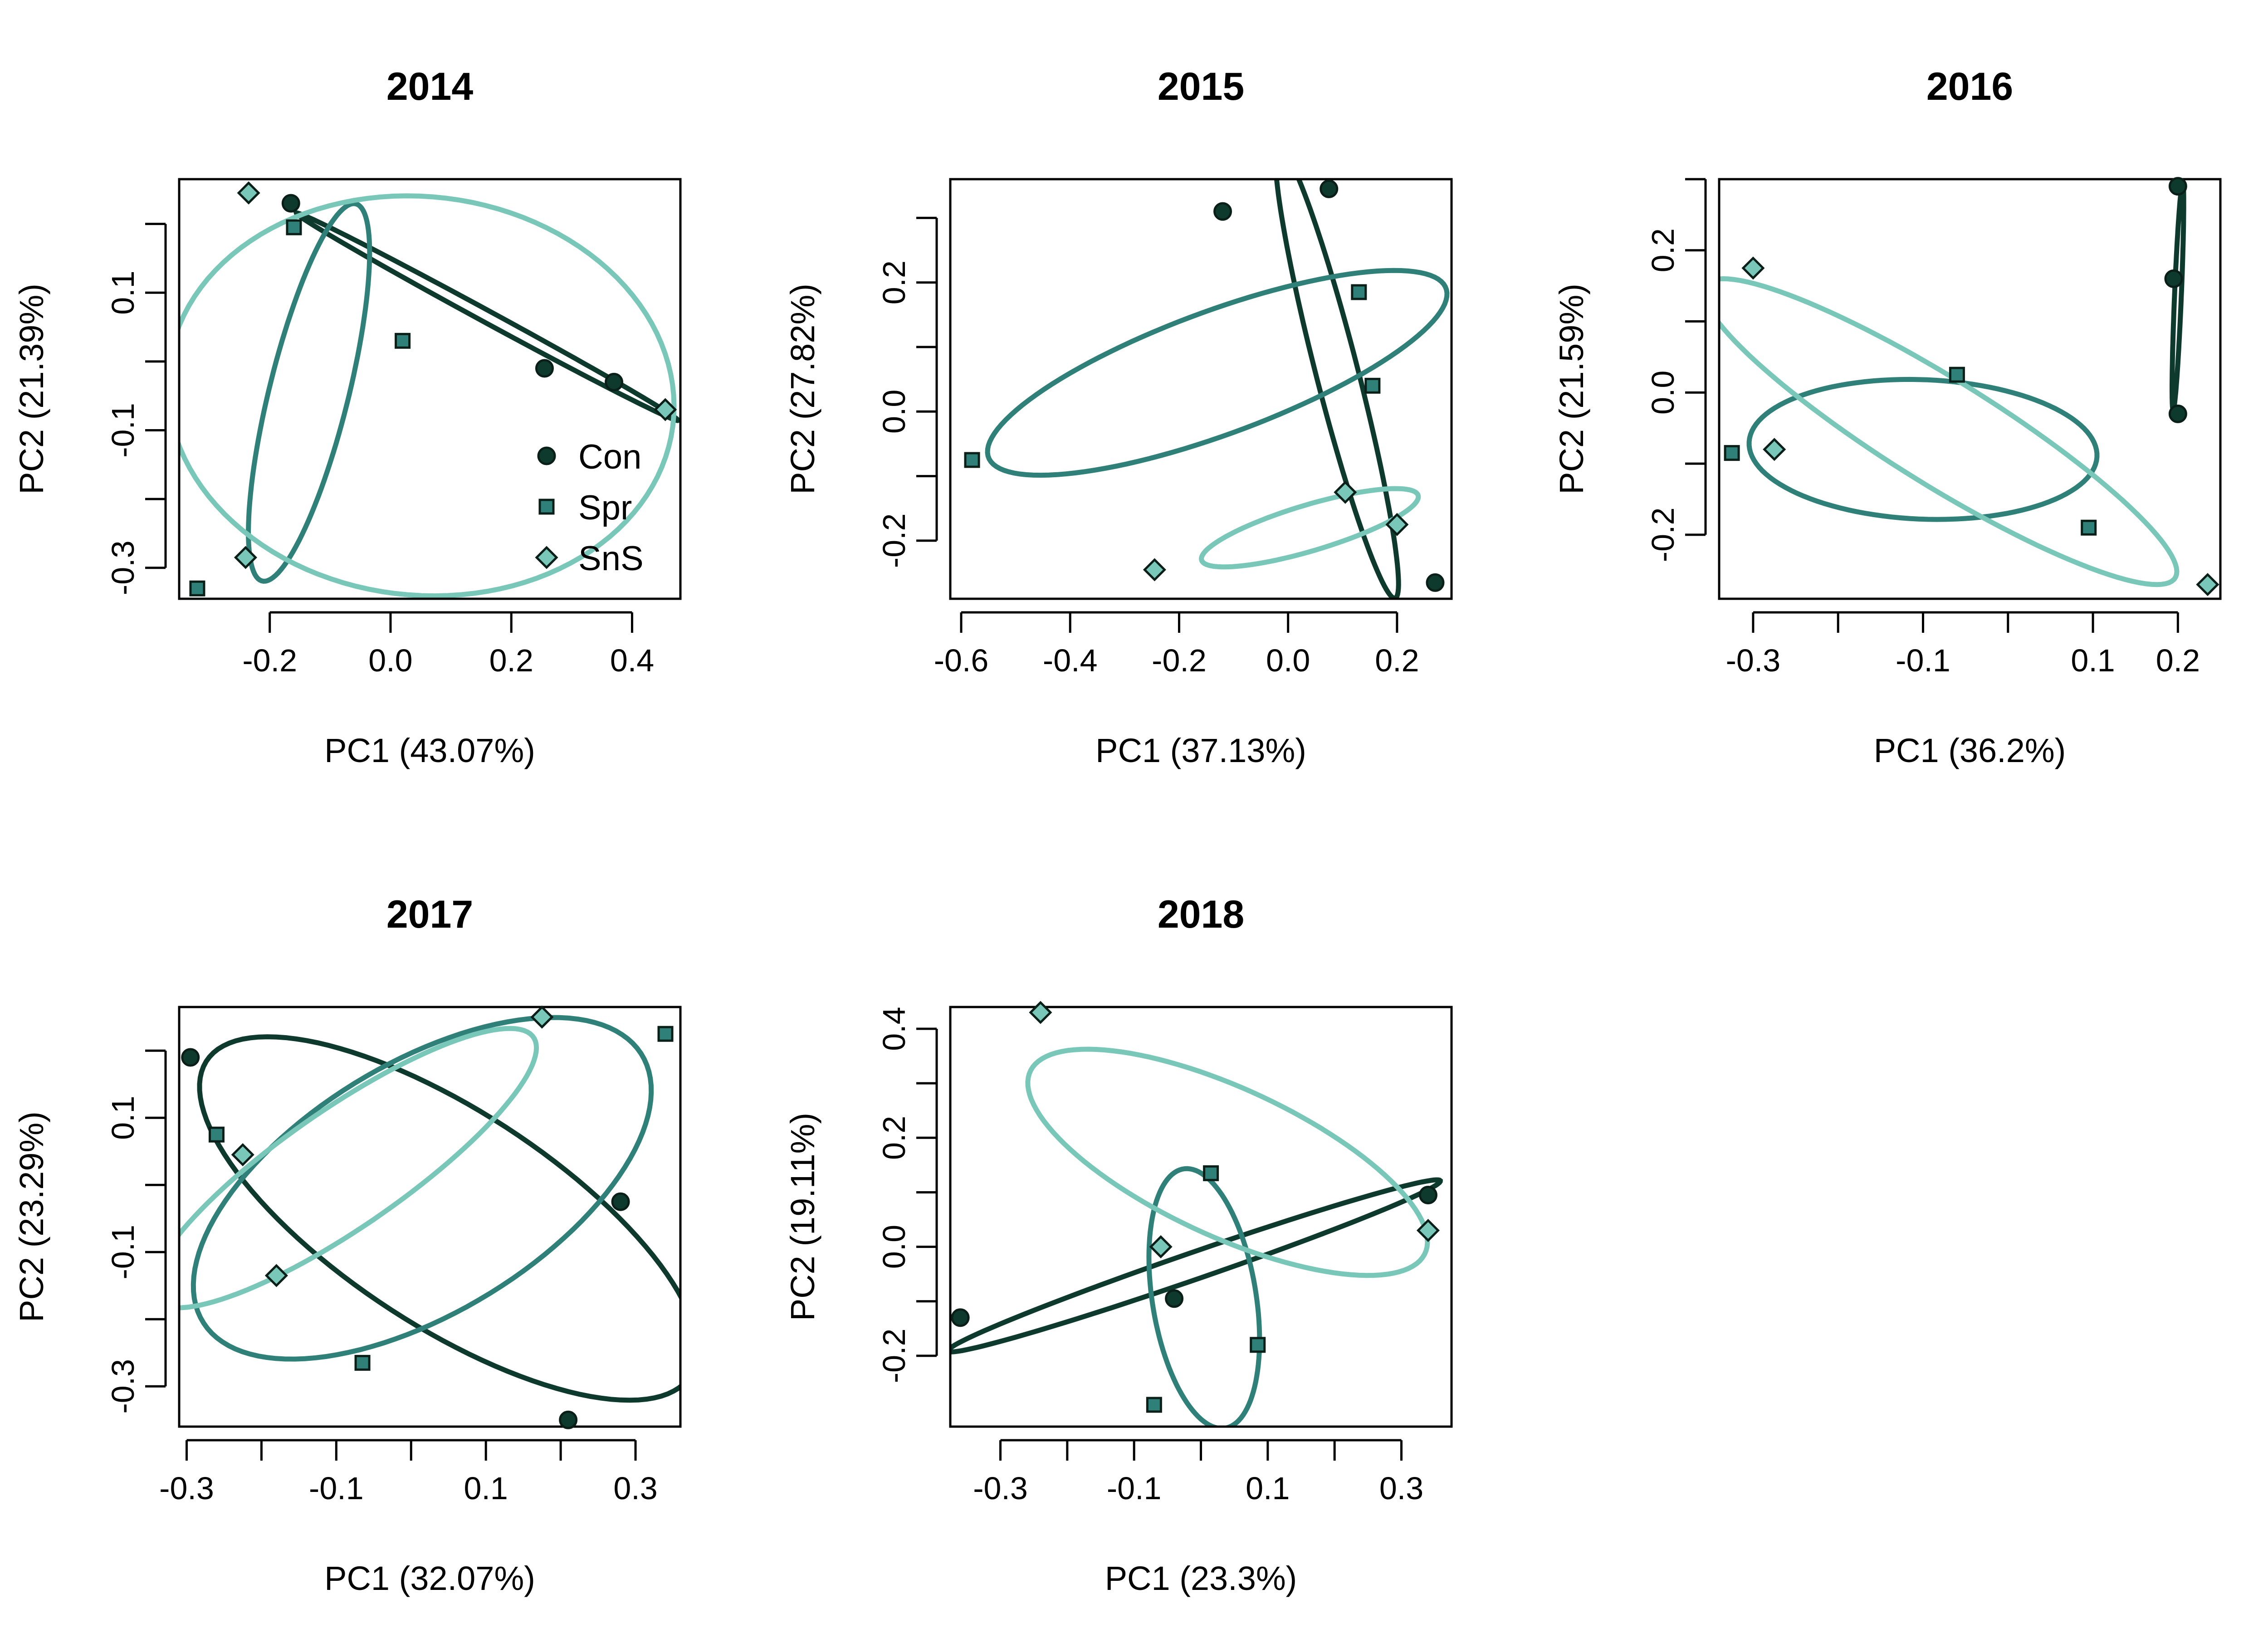 Image resolution: width=2268 pixels, height=1633 pixels. Describe the element at coordinates (802, 389) in the screenshot. I see `y-axis-label: PC2 (27.82%)` at that location.